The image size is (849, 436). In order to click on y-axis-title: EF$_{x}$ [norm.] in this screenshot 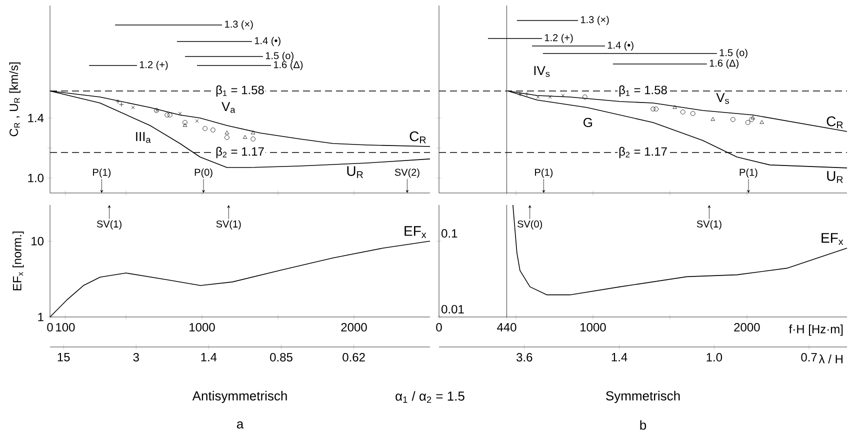, I will do `click(18, 261)`.